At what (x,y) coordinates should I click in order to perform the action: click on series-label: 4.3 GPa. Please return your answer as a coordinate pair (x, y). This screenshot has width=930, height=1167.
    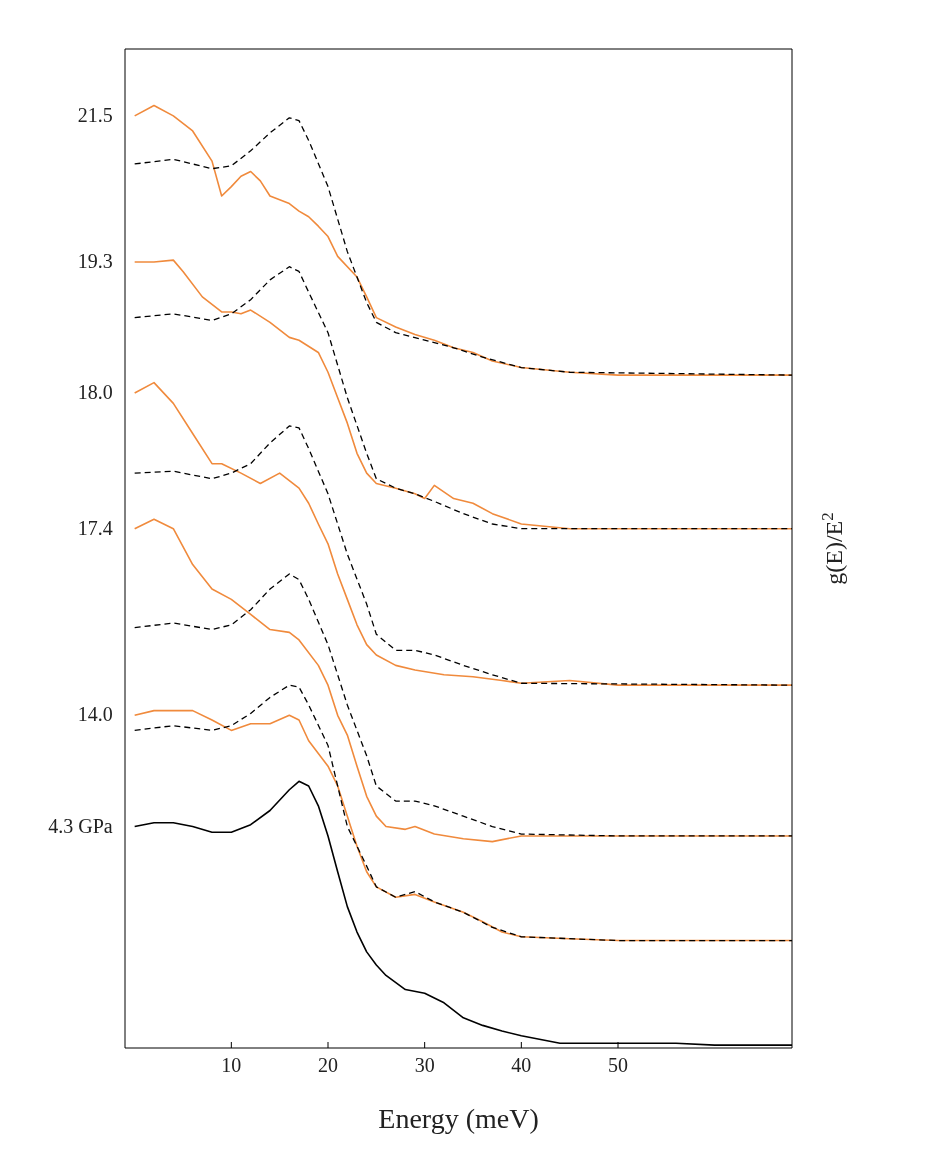
    Looking at the image, I should click on (80, 825).